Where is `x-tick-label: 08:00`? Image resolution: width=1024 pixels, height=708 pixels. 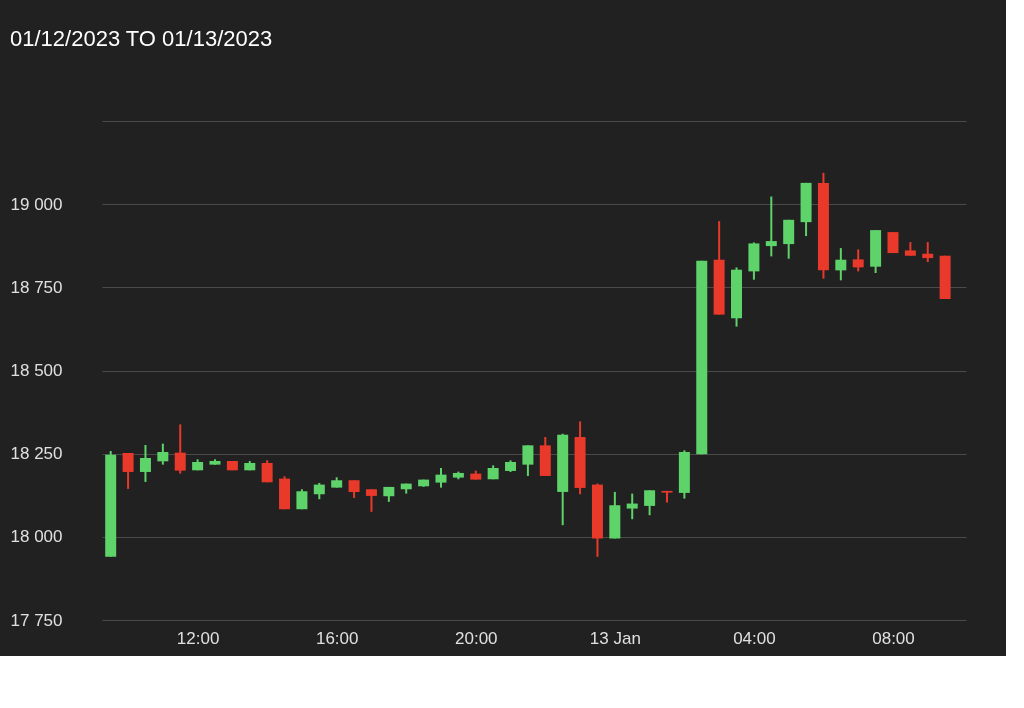
x-tick-label: 08:00 is located at coordinates (893, 638).